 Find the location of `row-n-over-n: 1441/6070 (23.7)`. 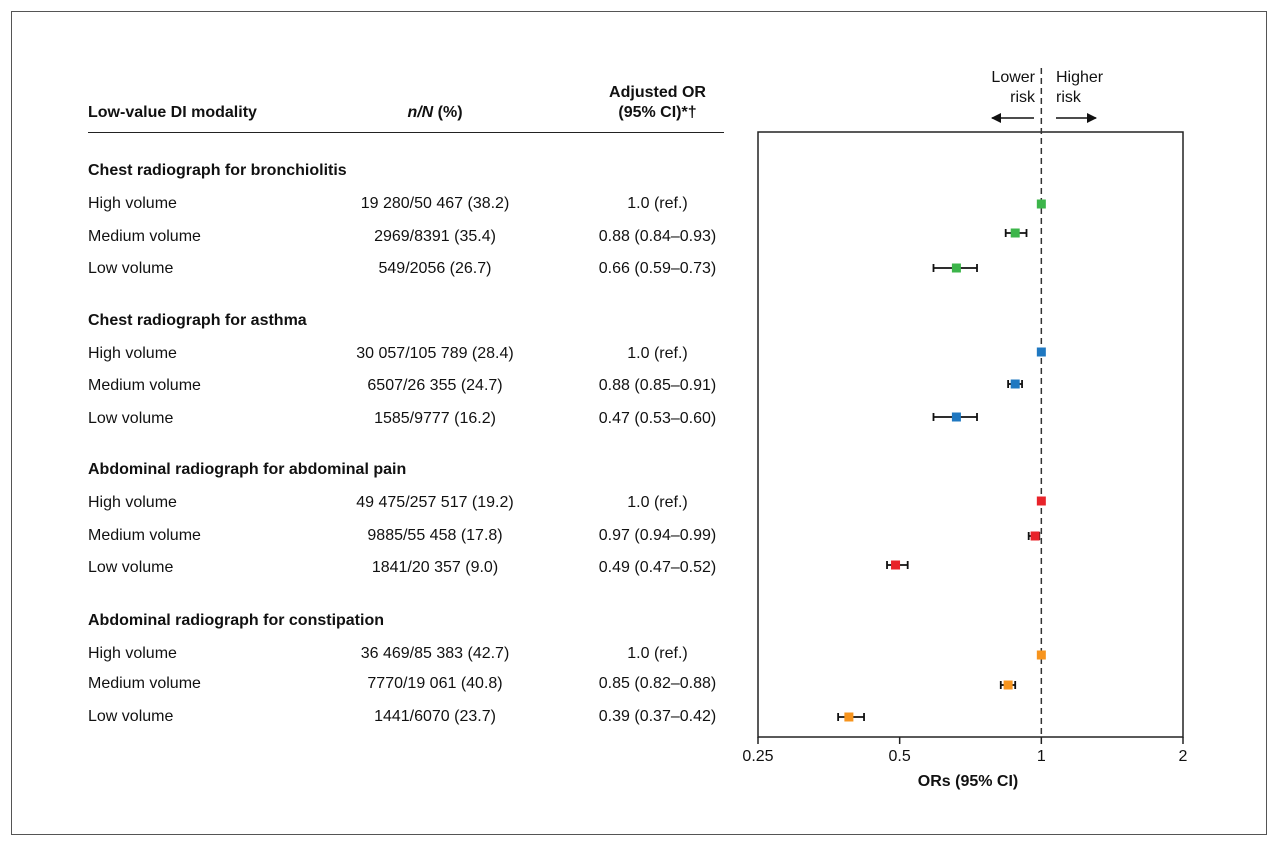

row-n-over-n: 1441/6070 (23.7) is located at coordinates (435, 716).